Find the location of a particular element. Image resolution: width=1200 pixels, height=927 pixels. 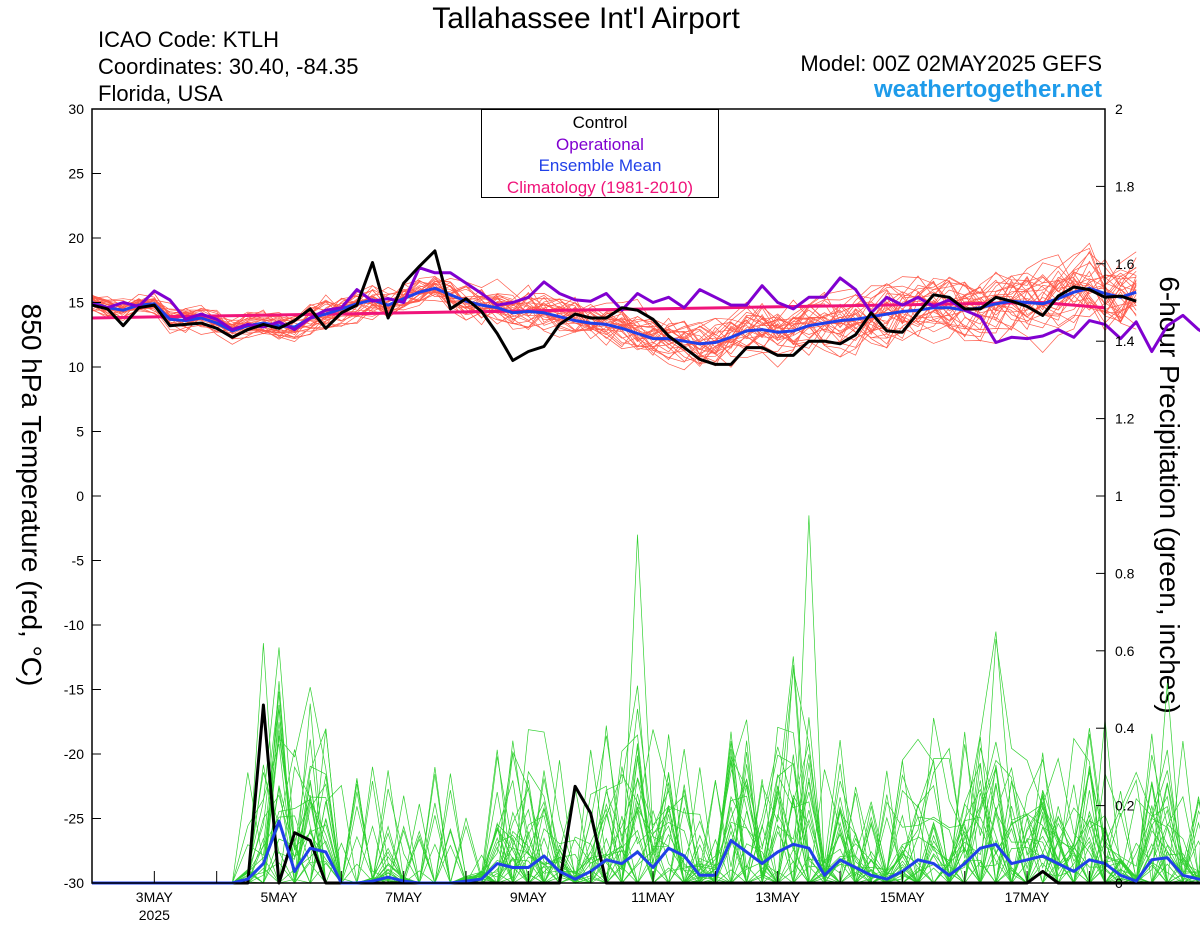

right-tick-label: 0.4 is located at coordinates (1125, 728).